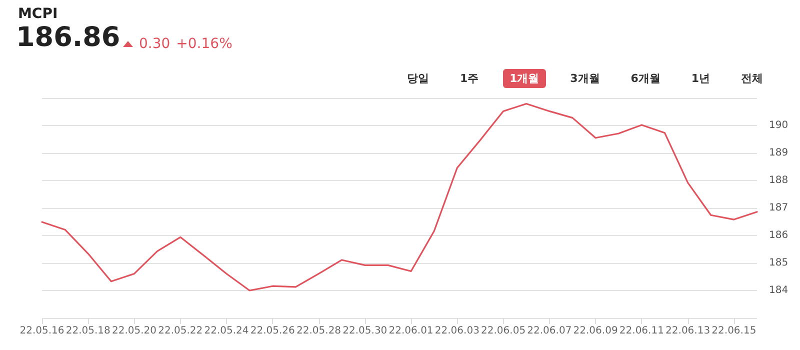  Describe the element at coordinates (778, 235) in the screenshot. I see `y-tick-label: 186` at that location.